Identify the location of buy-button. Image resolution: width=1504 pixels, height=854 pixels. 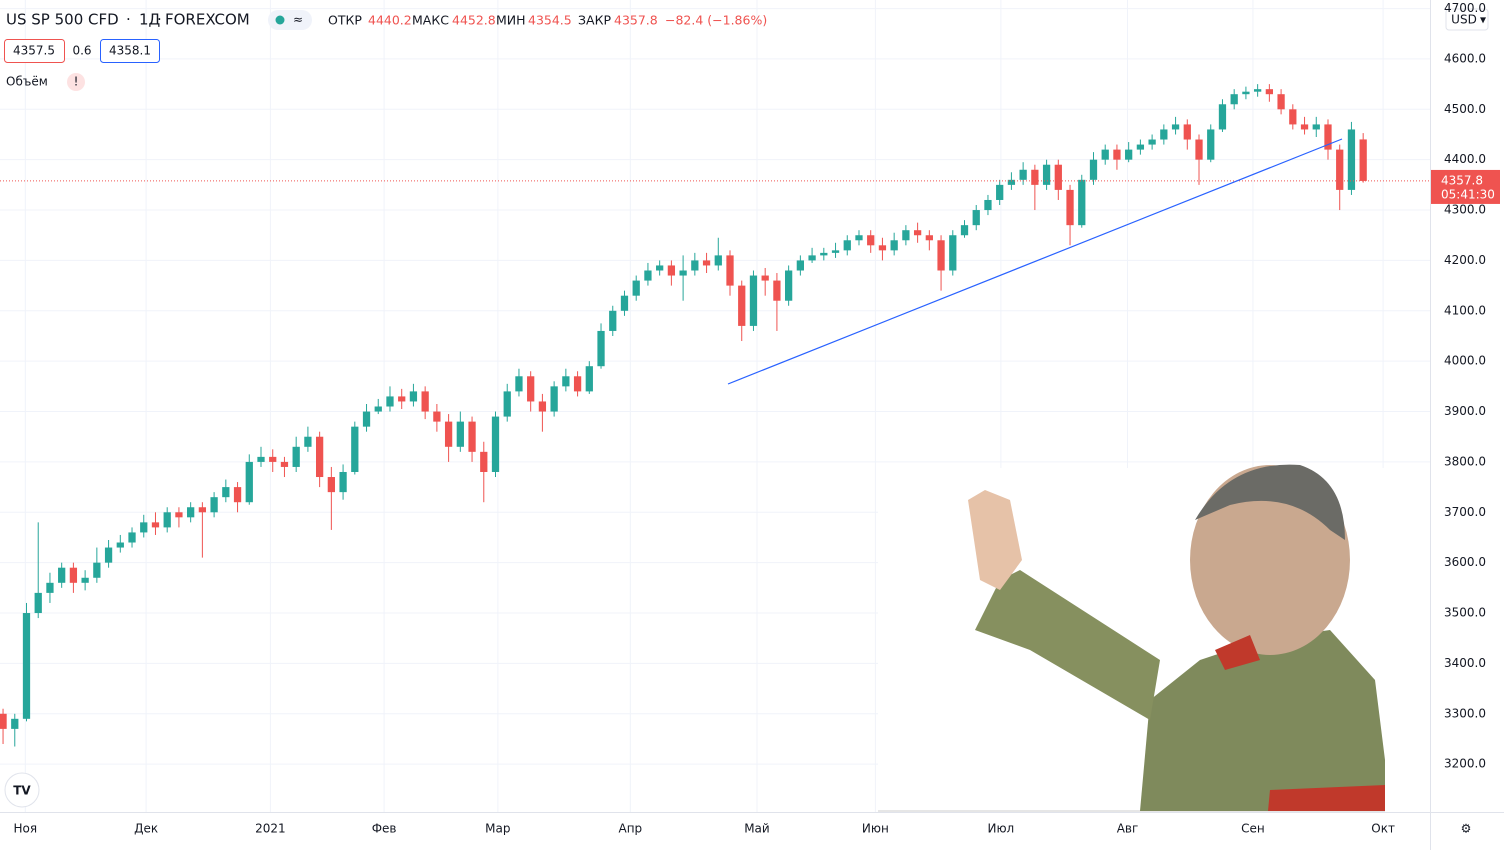
(130, 51).